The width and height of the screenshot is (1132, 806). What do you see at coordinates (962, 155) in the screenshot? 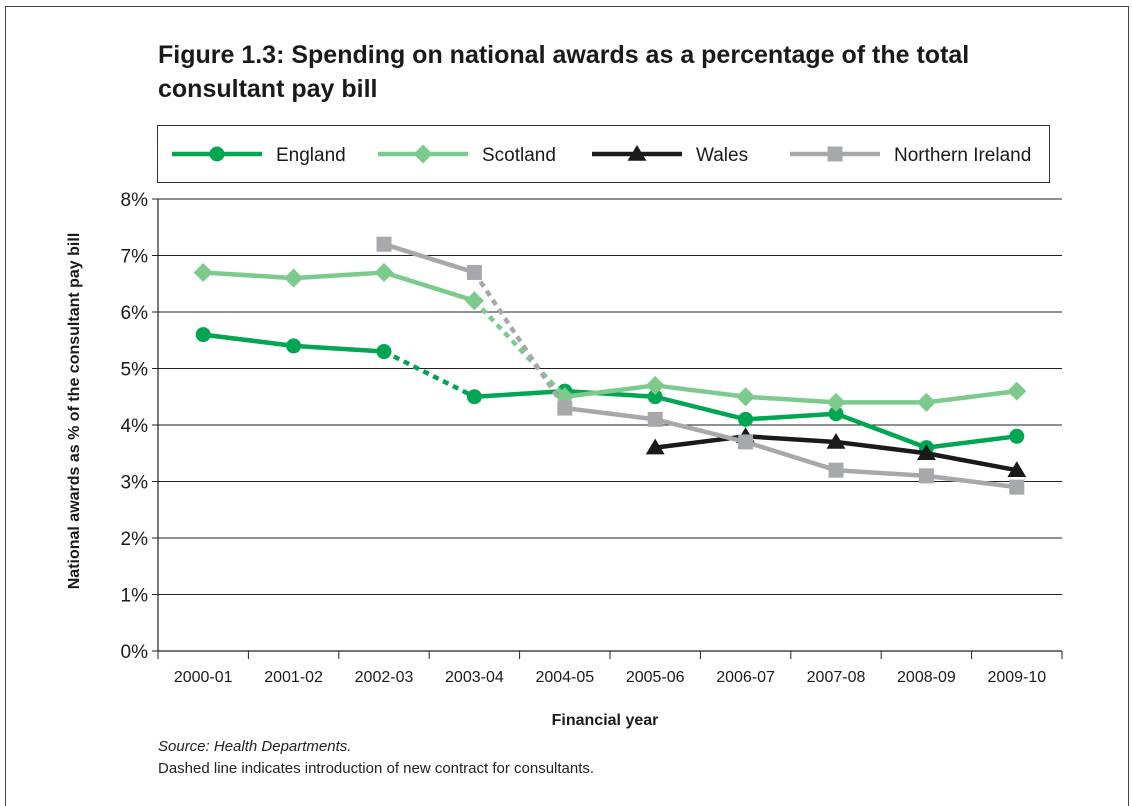
I see `legend-label-northern-ireland: Northern Ireland` at bounding box center [962, 155].